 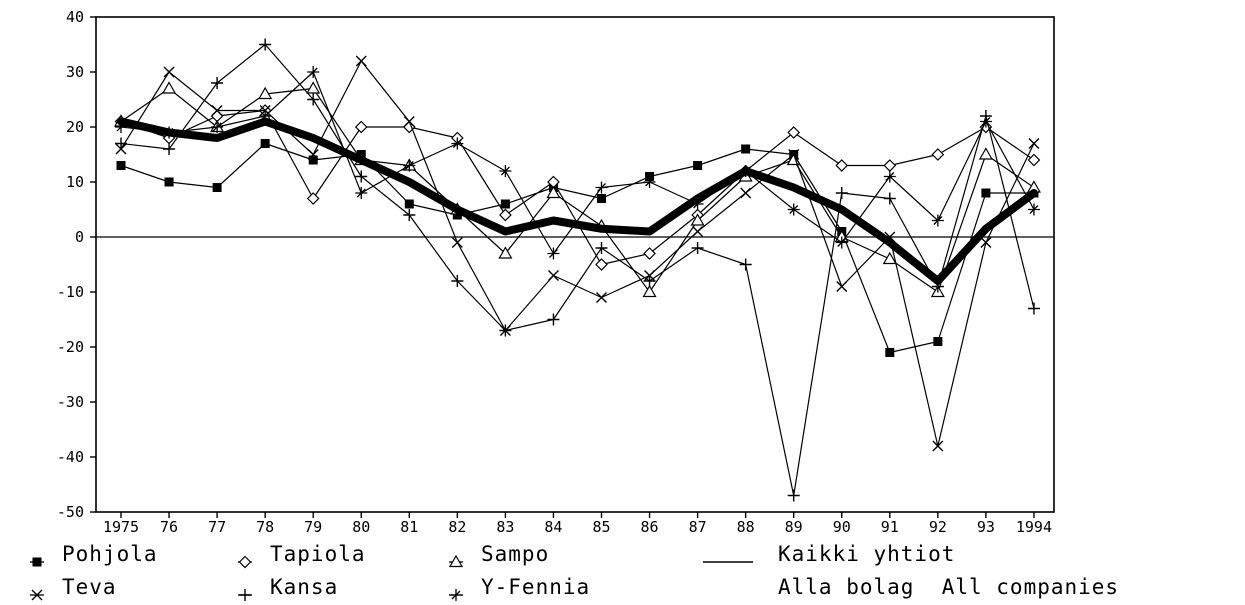 I want to click on legend-item-sampo: Sampo, so click(x=498, y=555).